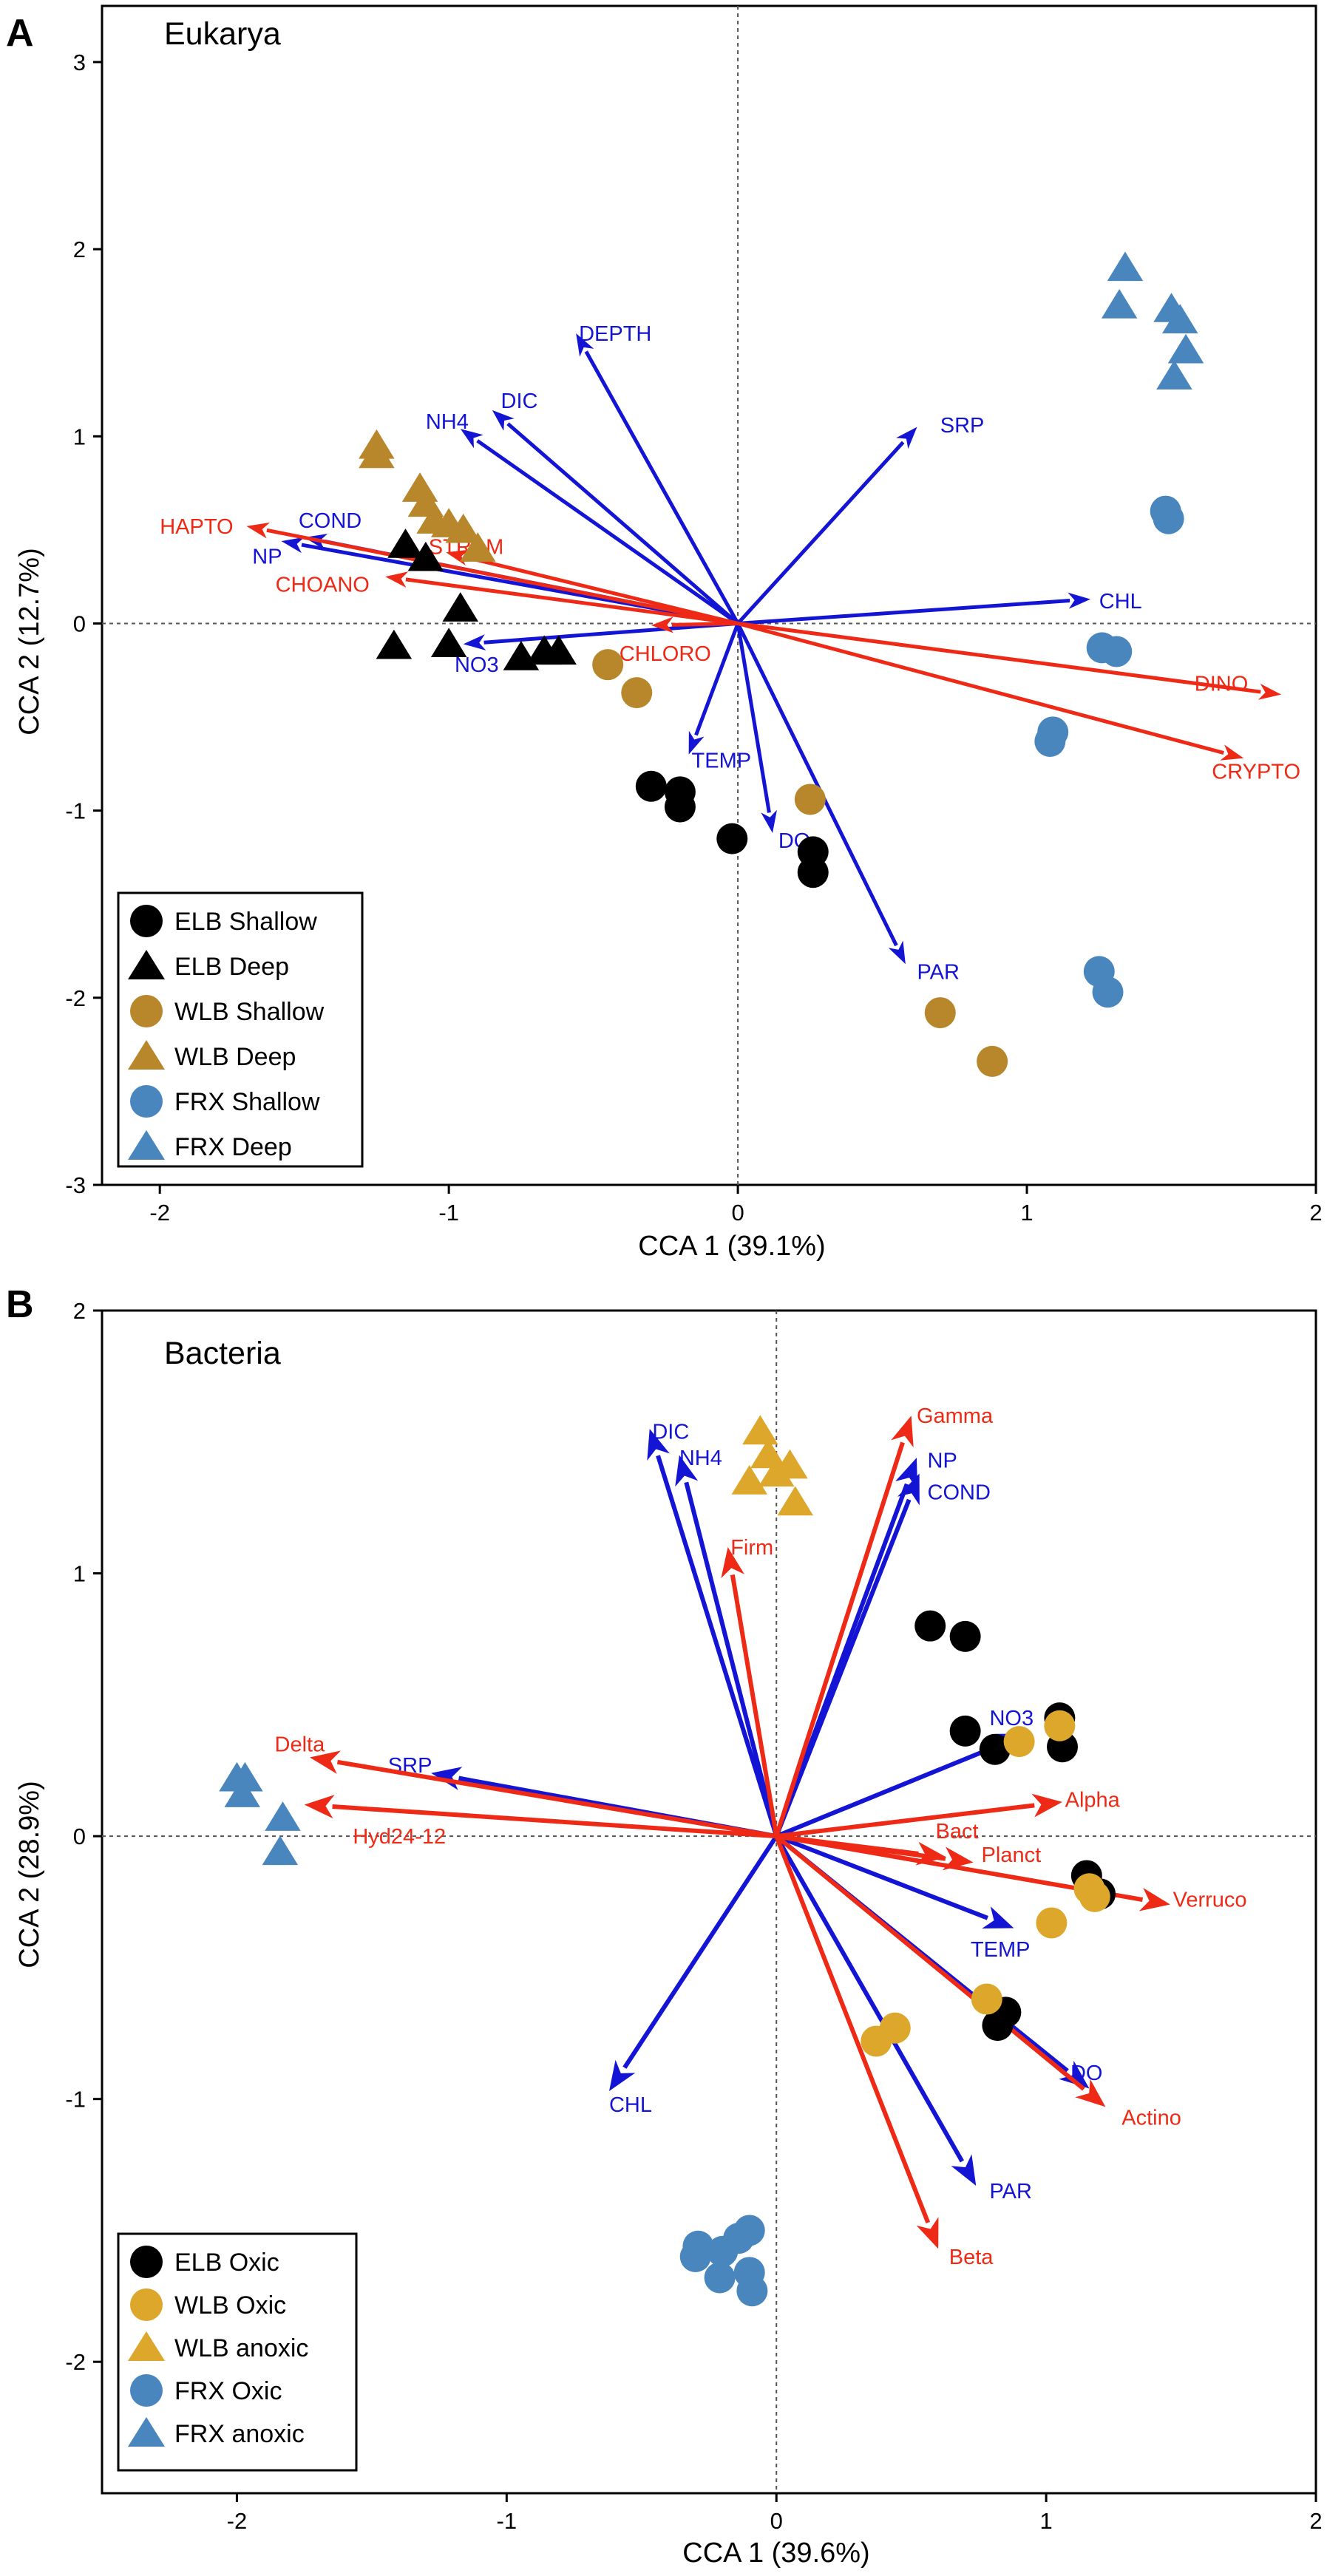 Image resolution: width=1327 pixels, height=2576 pixels. What do you see at coordinates (1315, 1213) in the screenshot?
I see `panel-a-x-tick-label: 2` at bounding box center [1315, 1213].